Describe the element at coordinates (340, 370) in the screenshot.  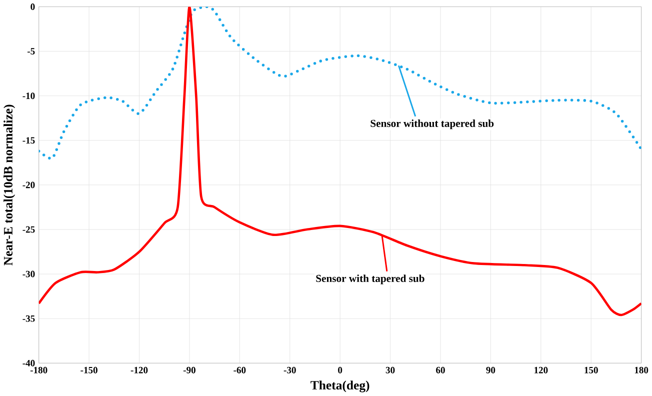
I see `x-tick-label: 0` at that location.